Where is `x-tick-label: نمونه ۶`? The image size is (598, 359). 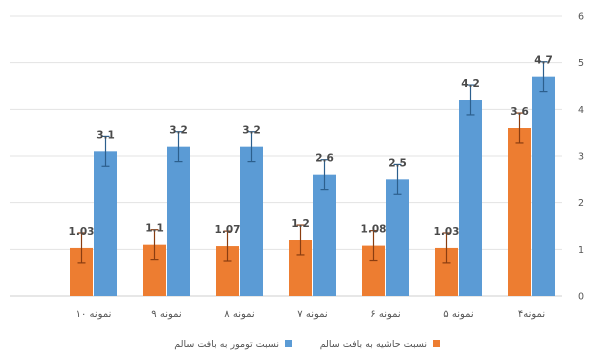
x-tick-label: نمونه ۶ is located at coordinates (385, 314).